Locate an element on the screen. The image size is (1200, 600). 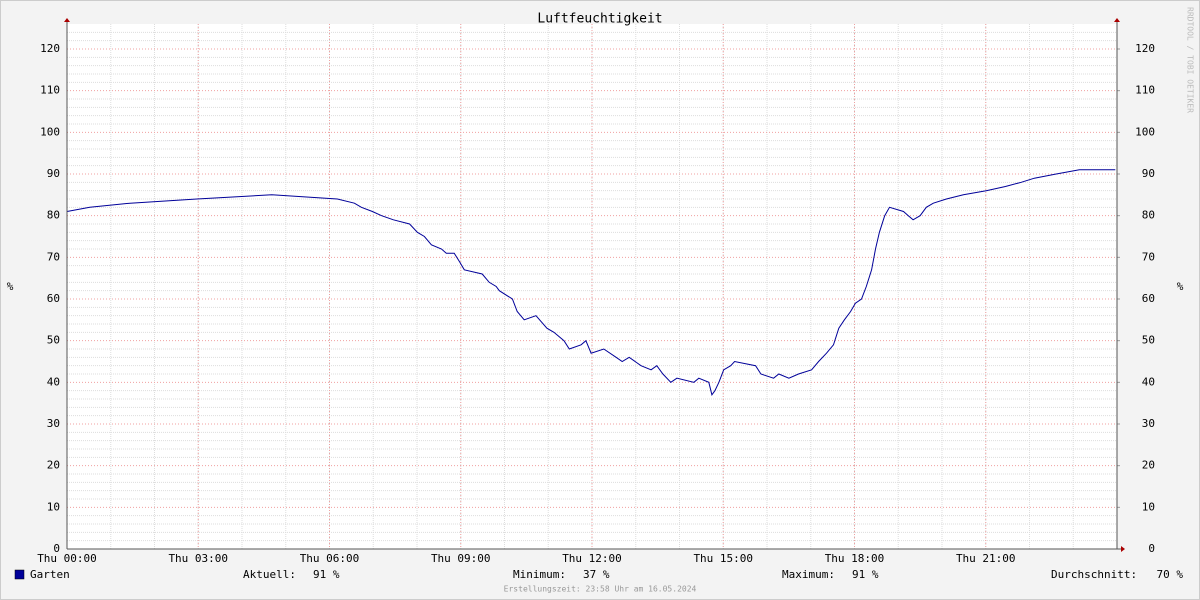
y-tick-label: 30 is located at coordinates (53, 423).